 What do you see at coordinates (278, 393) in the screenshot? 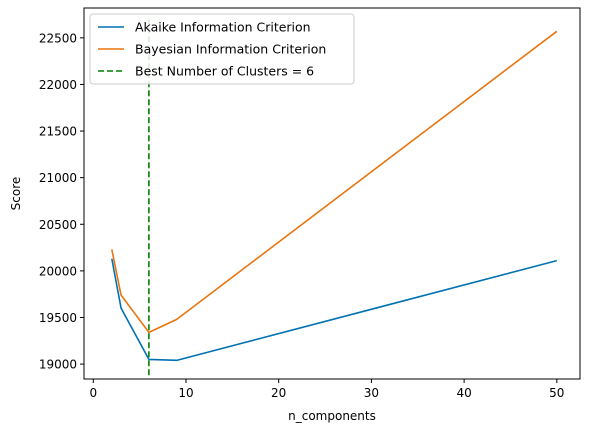
I see `x-tick-label: 20` at bounding box center [278, 393].